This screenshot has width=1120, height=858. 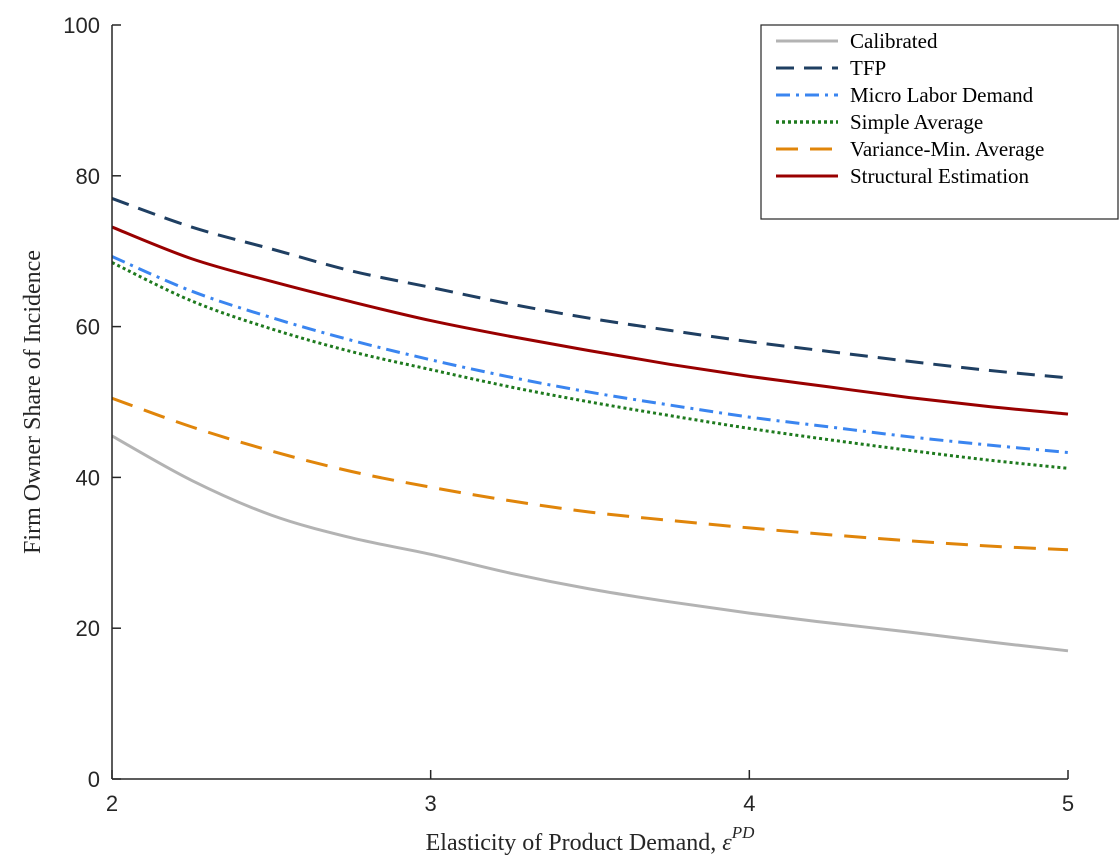 What do you see at coordinates (916, 122) in the screenshot?
I see `legend-label-simple-average: Simple Average` at bounding box center [916, 122].